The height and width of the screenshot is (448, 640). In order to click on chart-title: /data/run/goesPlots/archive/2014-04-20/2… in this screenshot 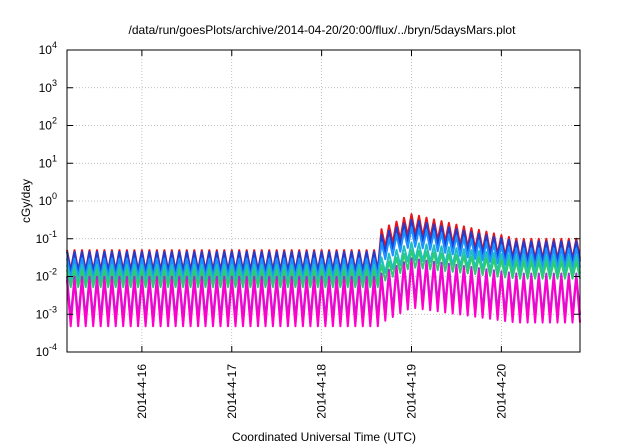, I will do `click(323, 30)`.